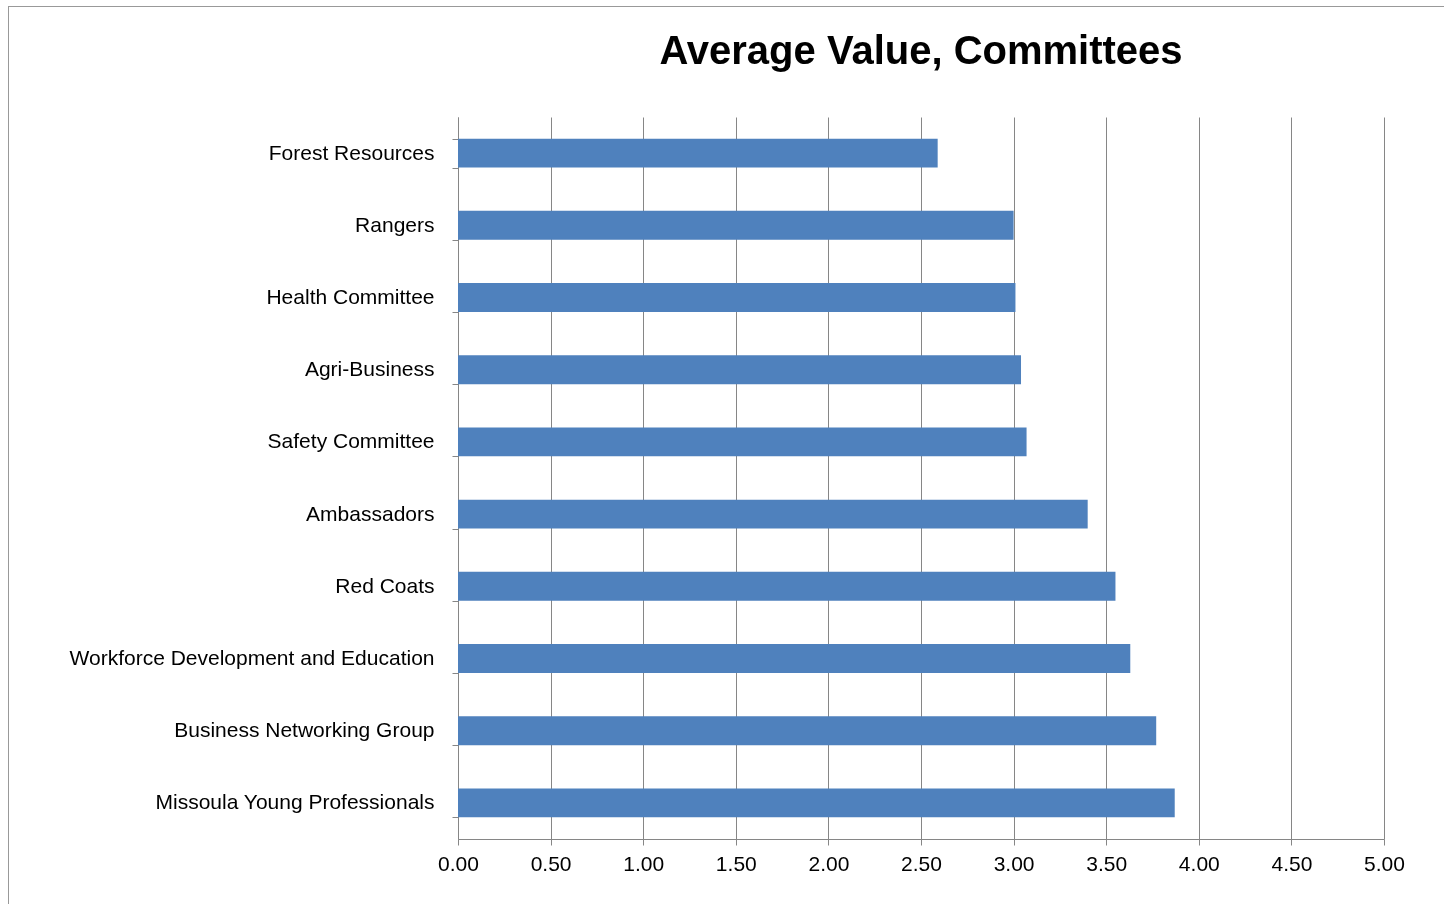 The image size is (1444, 904). I want to click on y-tick-label: Red Coats, so click(385, 585).